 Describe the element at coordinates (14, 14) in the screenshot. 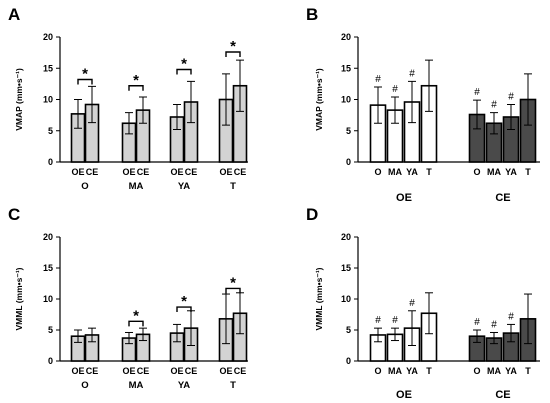

I see `panel-label: A` at that location.